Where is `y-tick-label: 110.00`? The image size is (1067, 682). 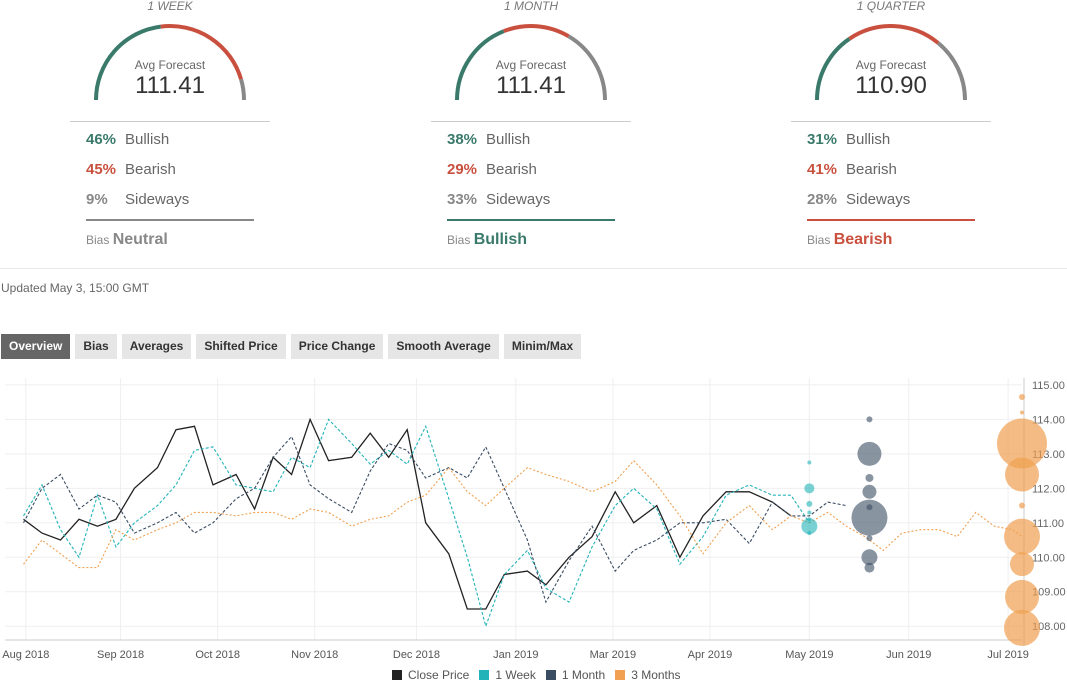 y-tick-label: 110.00 is located at coordinates (1048, 558).